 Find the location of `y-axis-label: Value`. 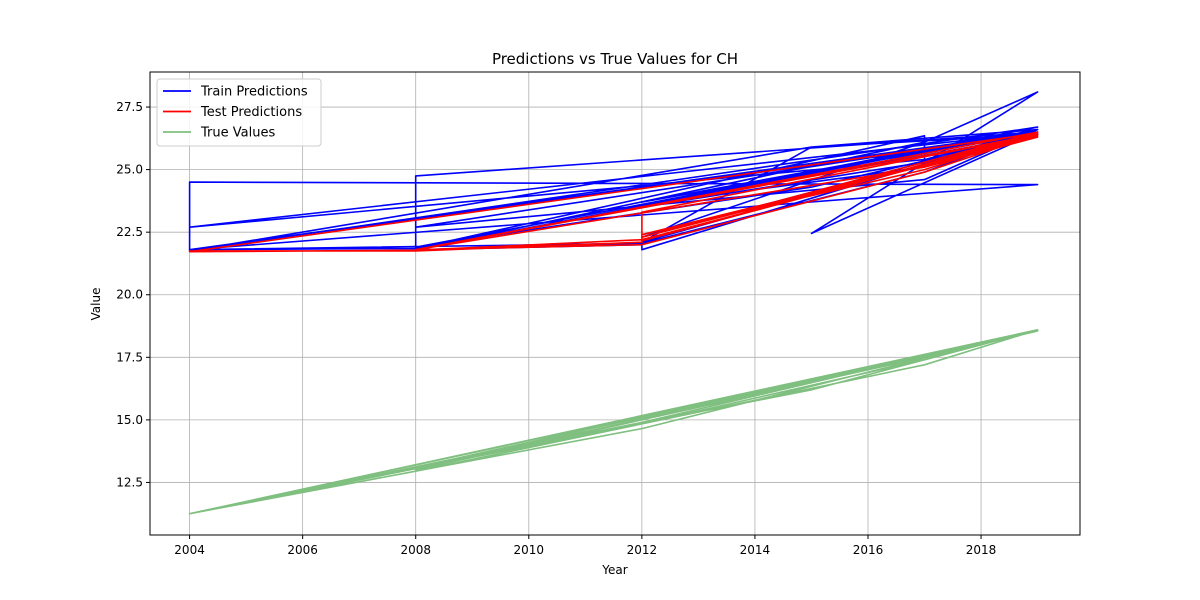

y-axis-label: Value is located at coordinates (96, 304).